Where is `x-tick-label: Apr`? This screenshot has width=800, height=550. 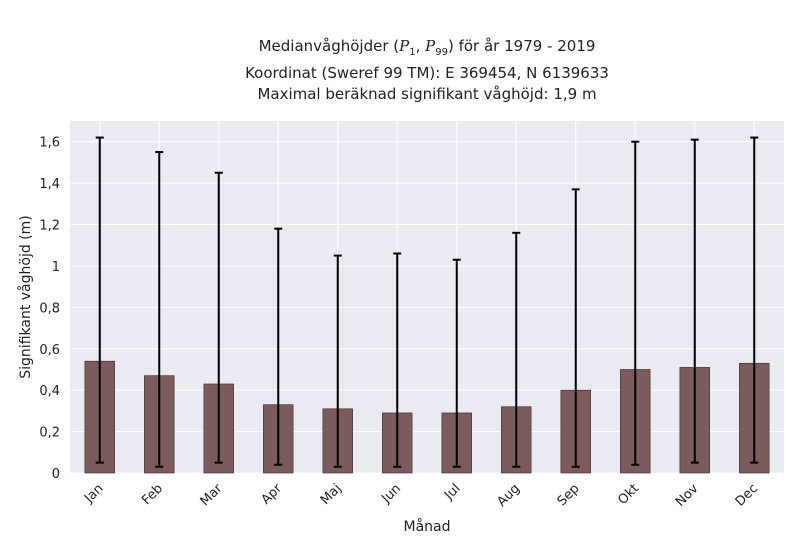 x-tick-label: Apr is located at coordinates (272, 494).